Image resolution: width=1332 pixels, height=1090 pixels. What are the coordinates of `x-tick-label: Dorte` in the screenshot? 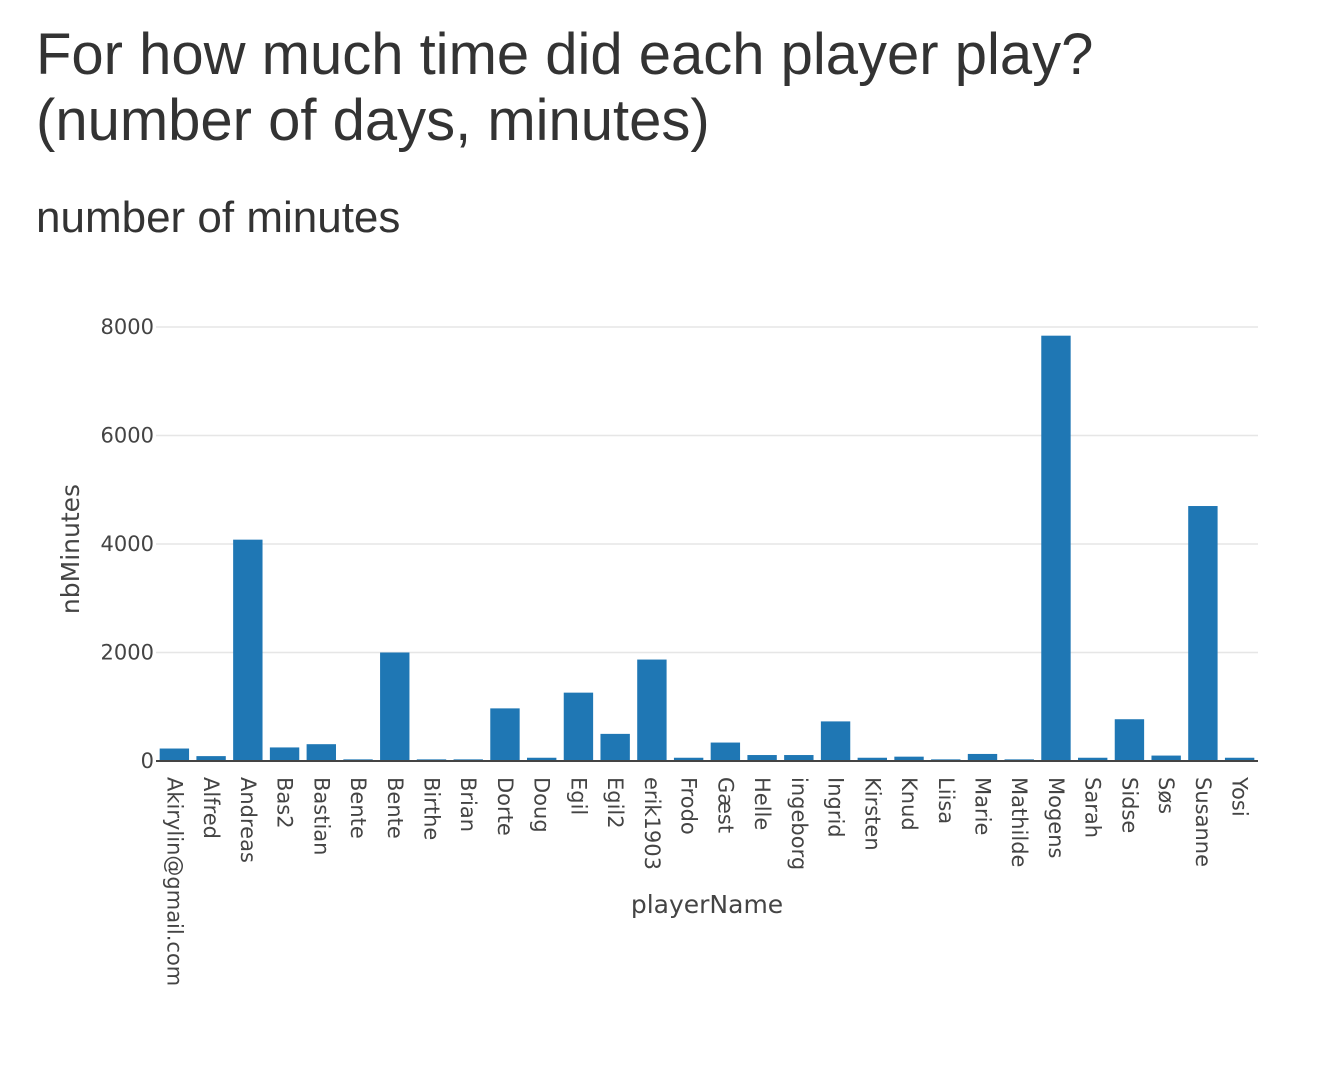 It's located at (505, 806).